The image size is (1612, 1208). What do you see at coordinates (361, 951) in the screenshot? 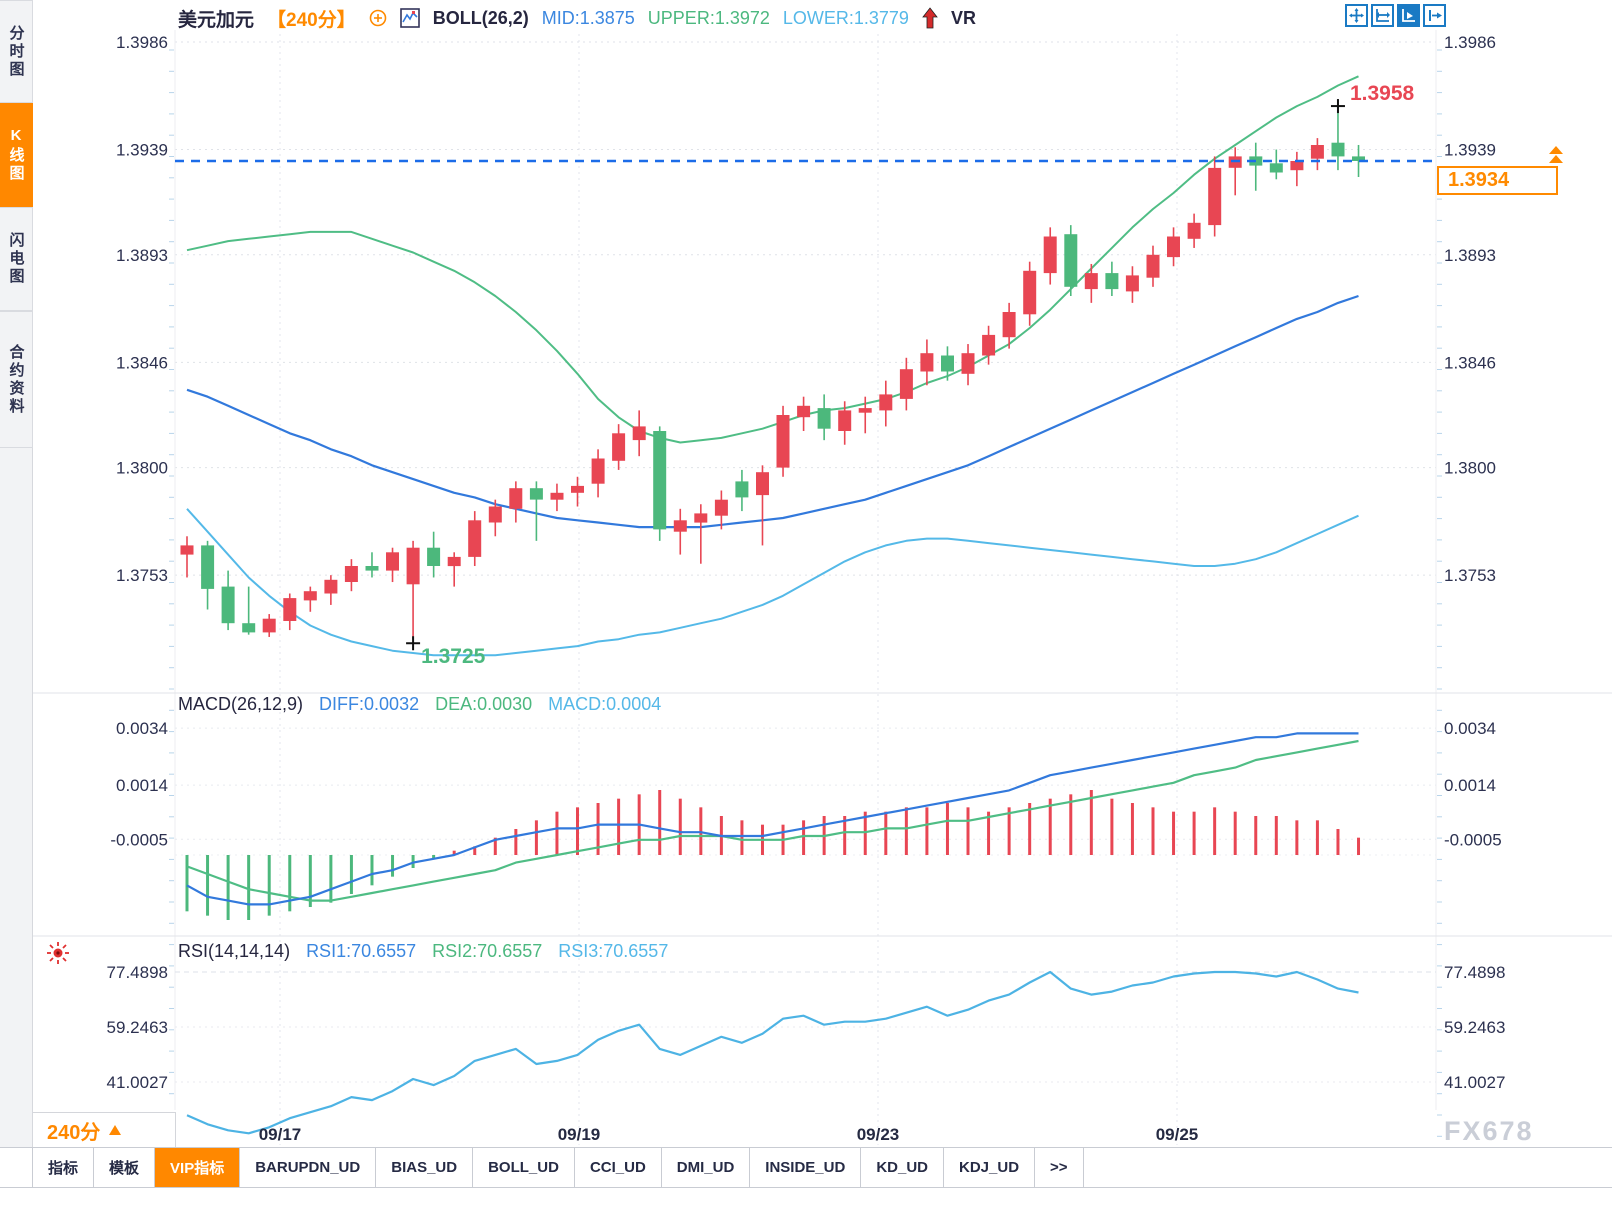
I see `rsi1-value: RSI1:70.6557` at bounding box center [361, 951].